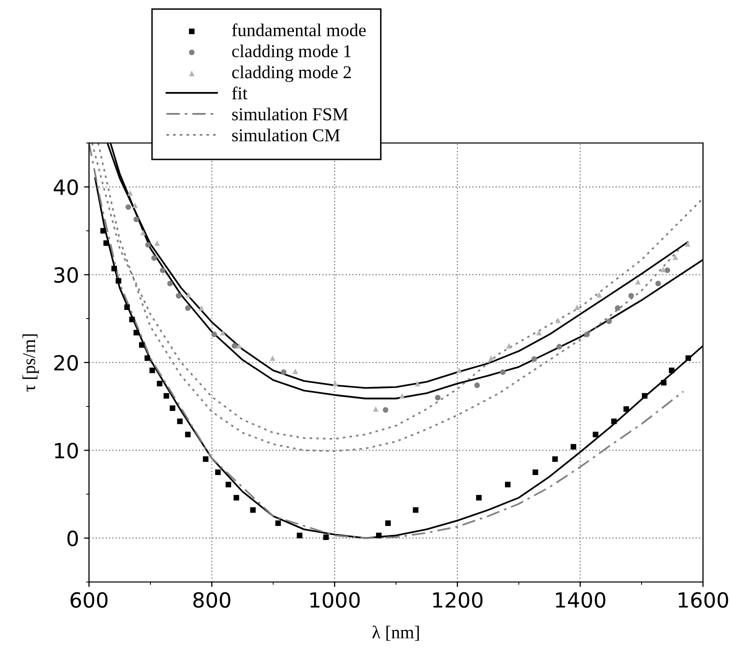  Describe the element at coordinates (66, 450) in the screenshot. I see `y-tick-label: 10` at that location.